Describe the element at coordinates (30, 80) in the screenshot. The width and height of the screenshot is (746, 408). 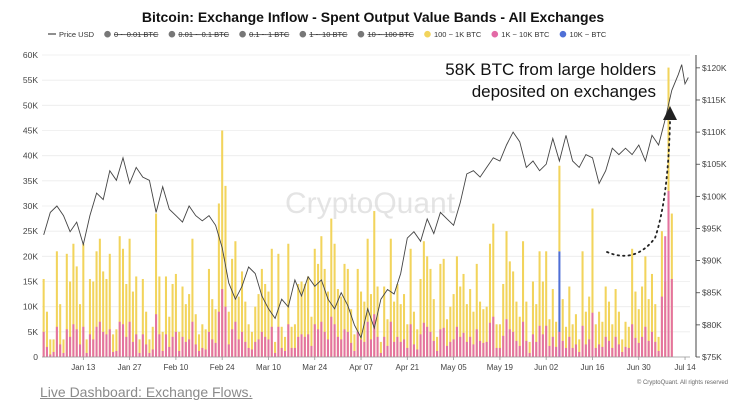
I see `left-tick-label: 55K` at that location.